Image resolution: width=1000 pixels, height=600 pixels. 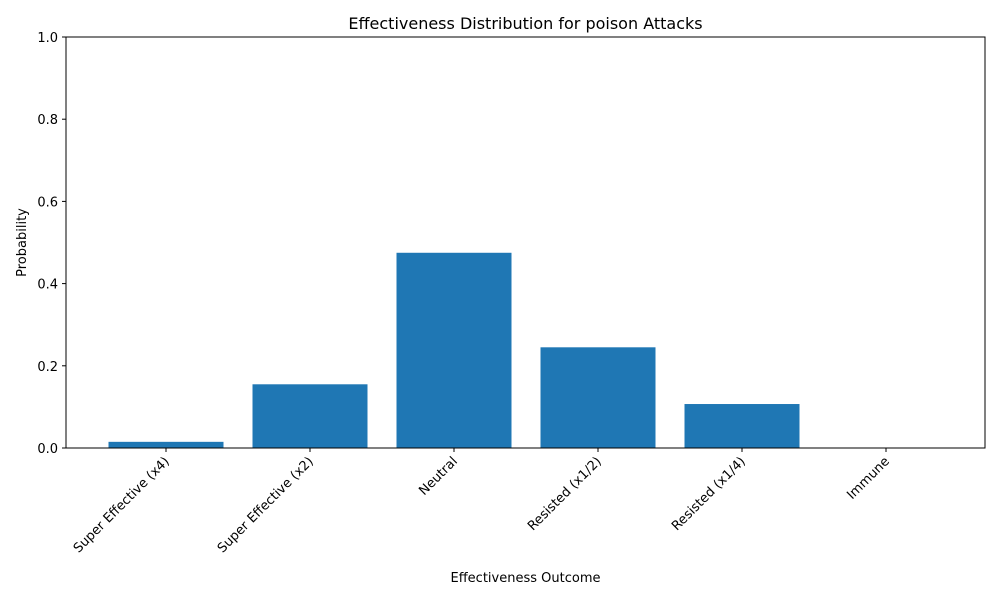 What do you see at coordinates (868, 478) in the screenshot?
I see `x-tick-label-5: Immune` at bounding box center [868, 478].